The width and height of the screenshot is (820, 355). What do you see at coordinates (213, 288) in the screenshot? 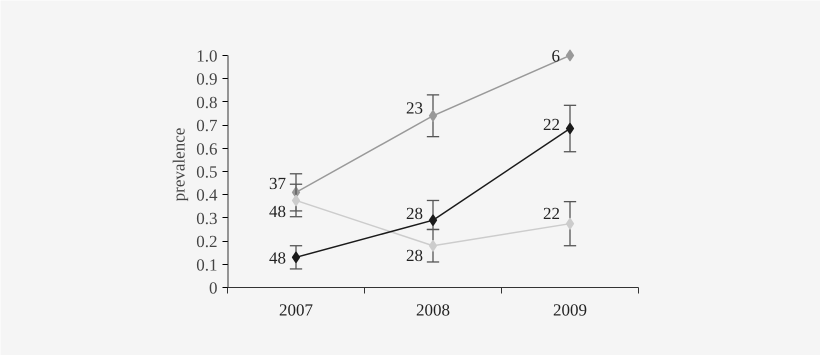
I see `y-tick-label: 0` at bounding box center [213, 288].